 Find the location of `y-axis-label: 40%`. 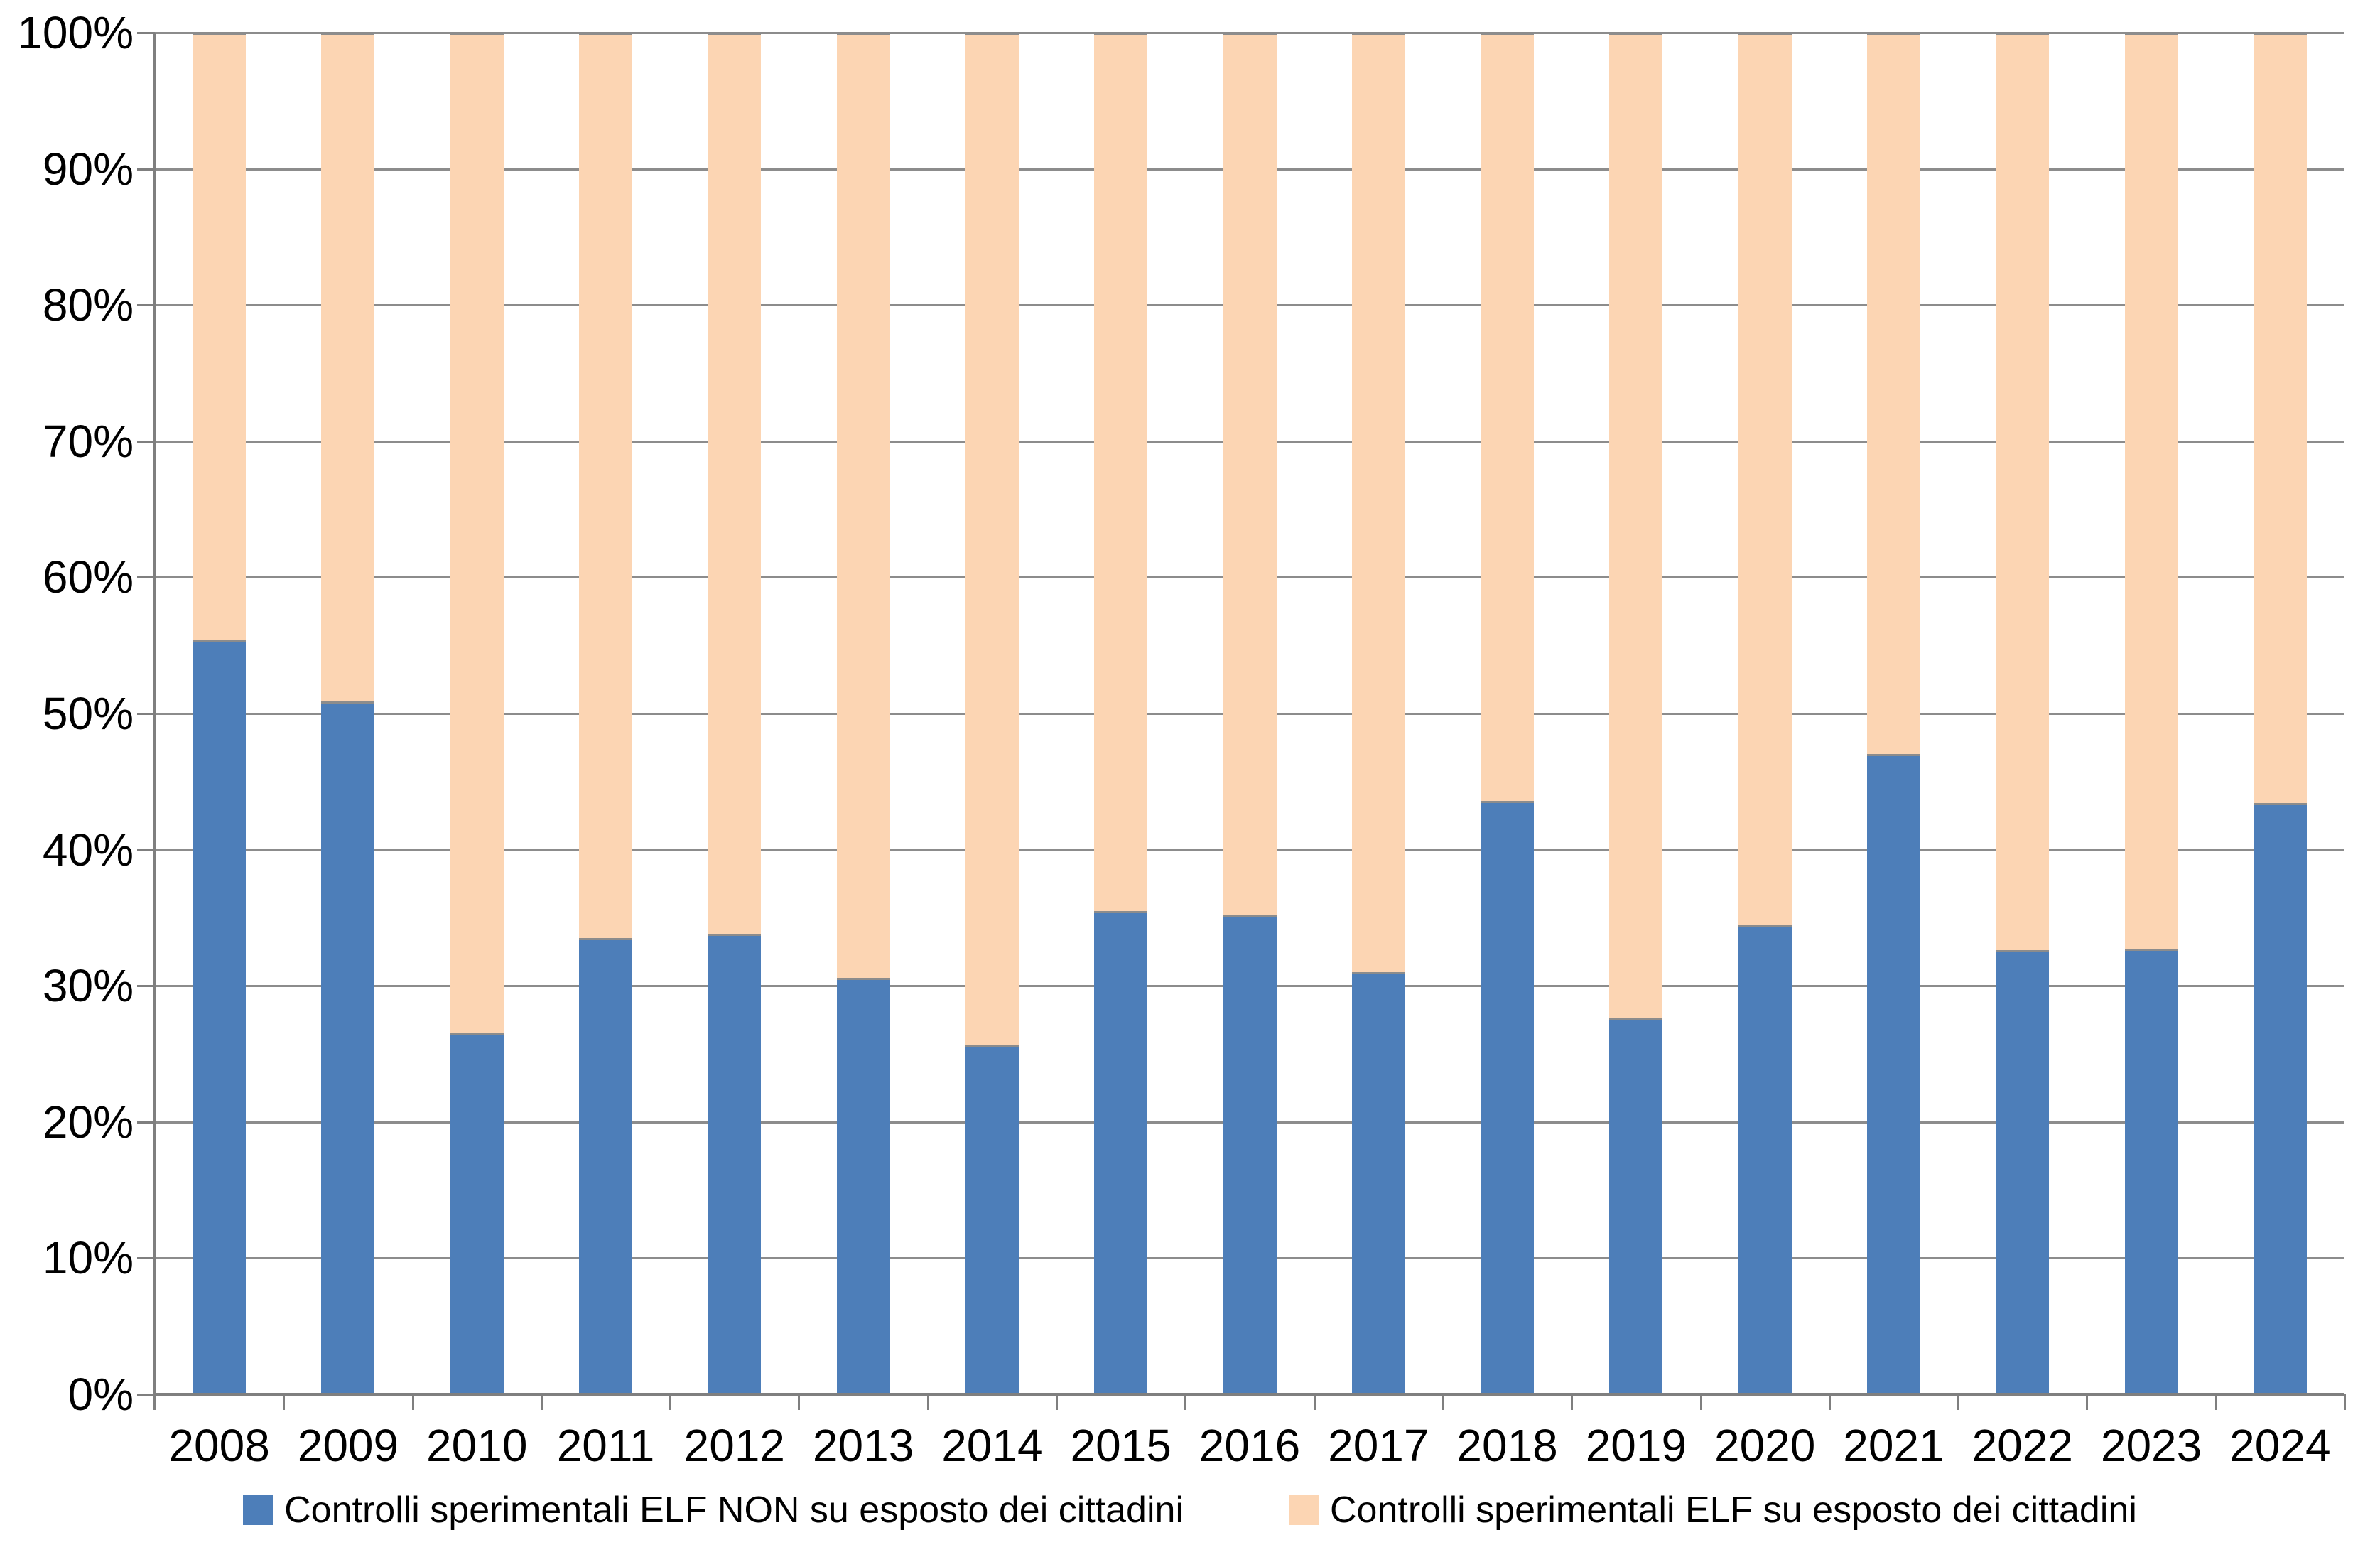

y-axis-label: 40% is located at coordinates (88, 850).